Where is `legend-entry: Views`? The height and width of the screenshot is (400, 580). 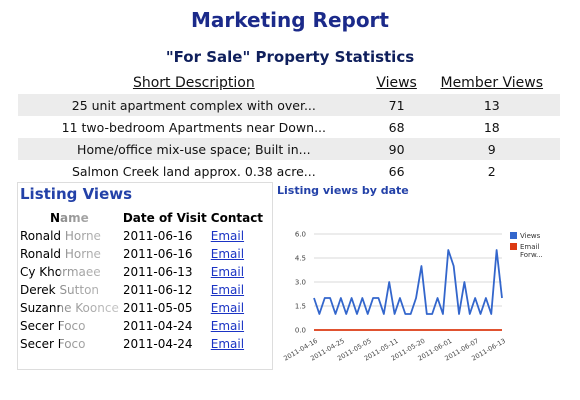
legend-entry: Views is located at coordinates (536, 236).